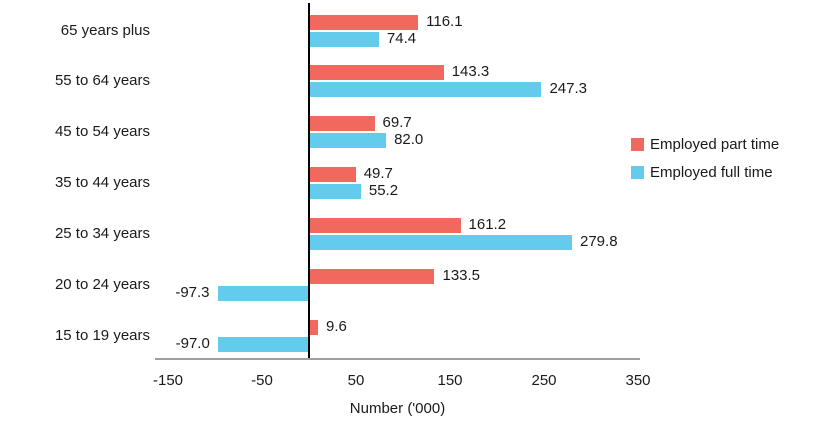 The image size is (821, 433). Describe the element at coordinates (262, 380) in the screenshot. I see `x-tick-label: -50` at that location.